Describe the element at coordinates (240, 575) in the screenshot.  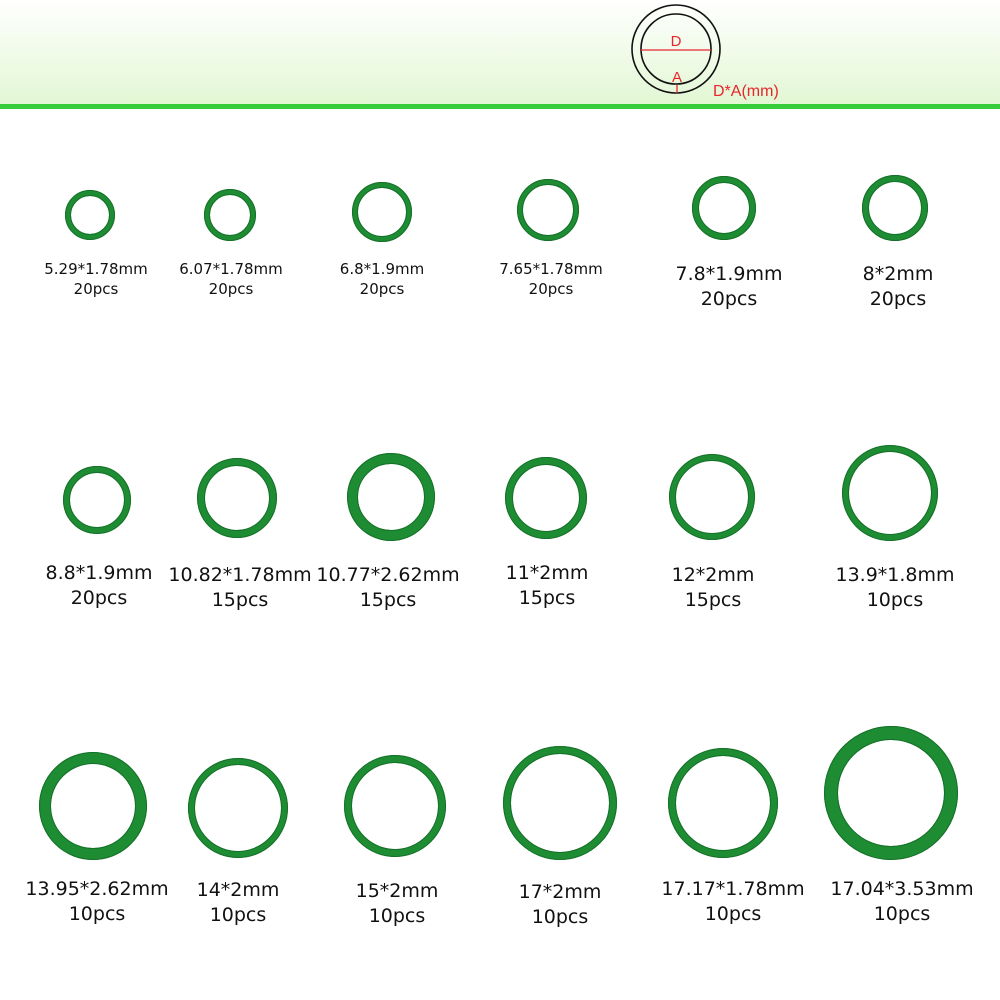
I see `oring-size: 10.82*1.78mm` at that location.